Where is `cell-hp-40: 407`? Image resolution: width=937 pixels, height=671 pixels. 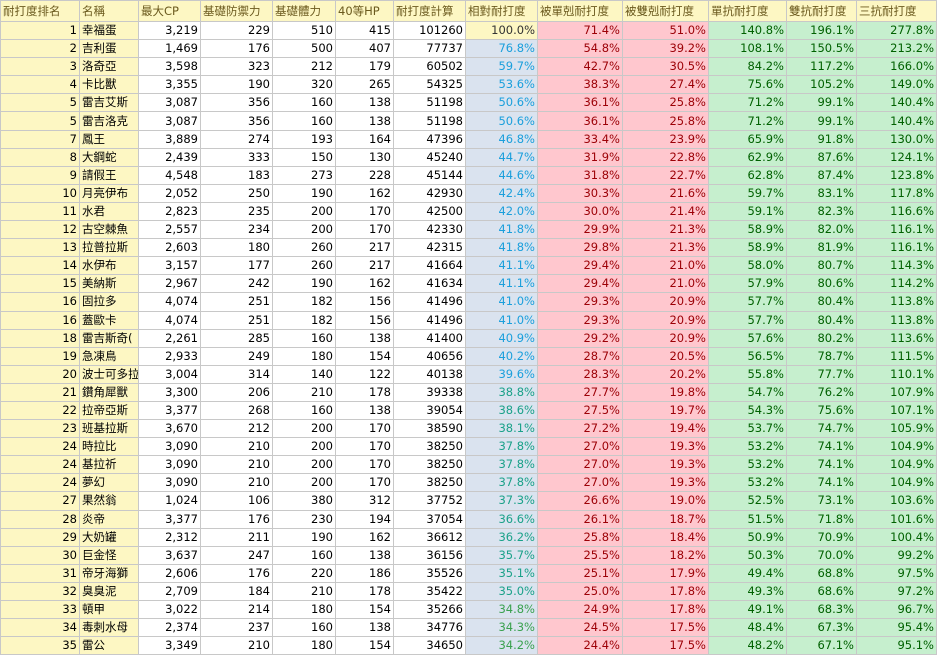 cell-hp-40: 407 is located at coordinates (364, 49).